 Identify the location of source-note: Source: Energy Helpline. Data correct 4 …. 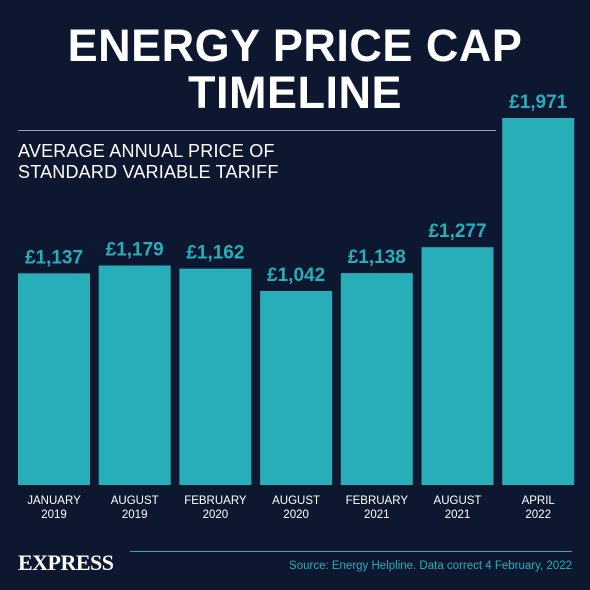
(430, 566).